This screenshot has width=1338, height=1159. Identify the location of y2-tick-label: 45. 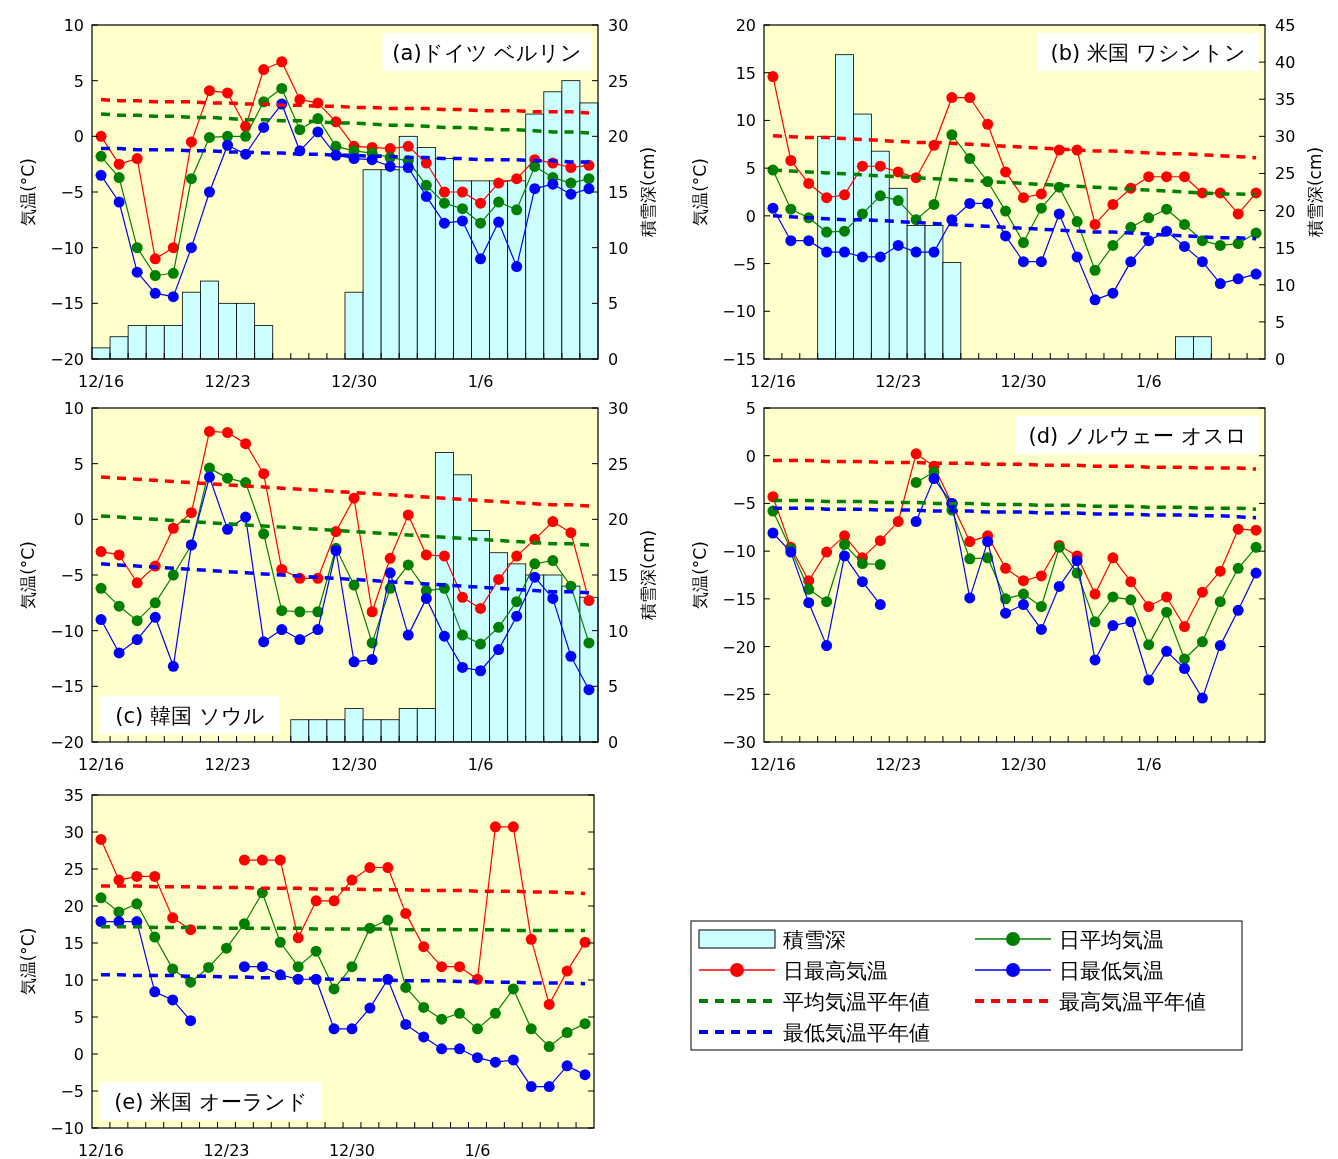
(1285, 25).